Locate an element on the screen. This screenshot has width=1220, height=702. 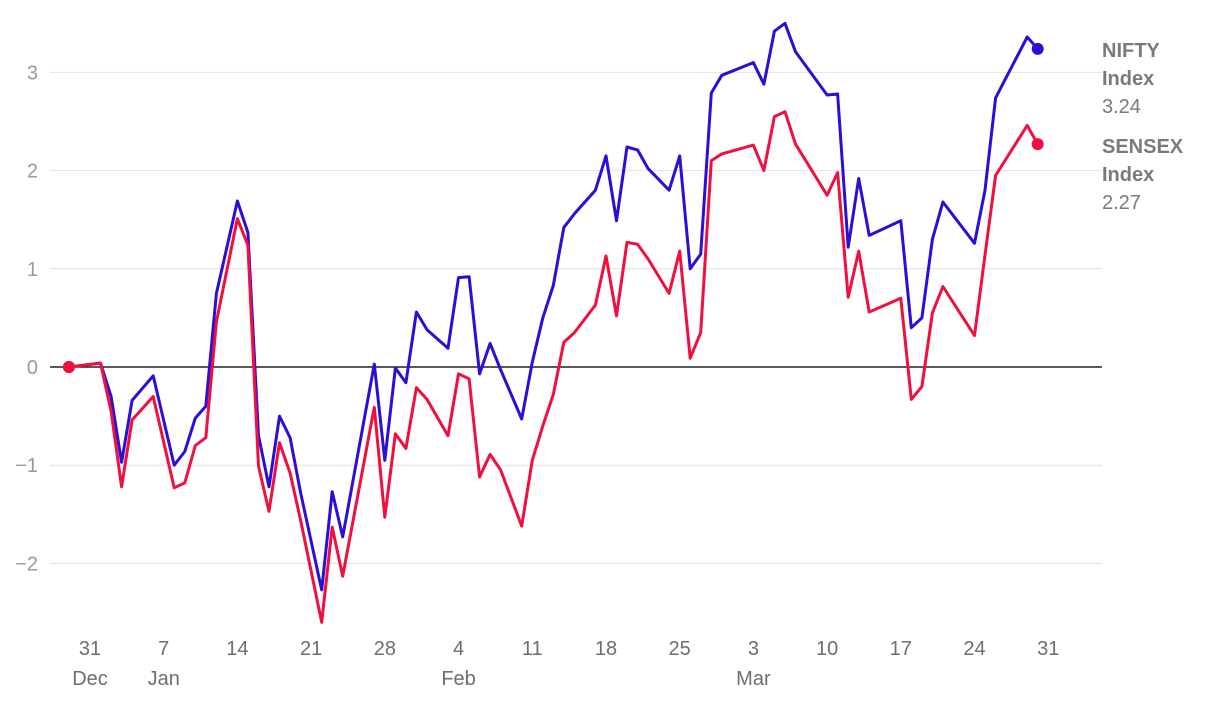
x-tick-label: 21 is located at coordinates (311, 649).